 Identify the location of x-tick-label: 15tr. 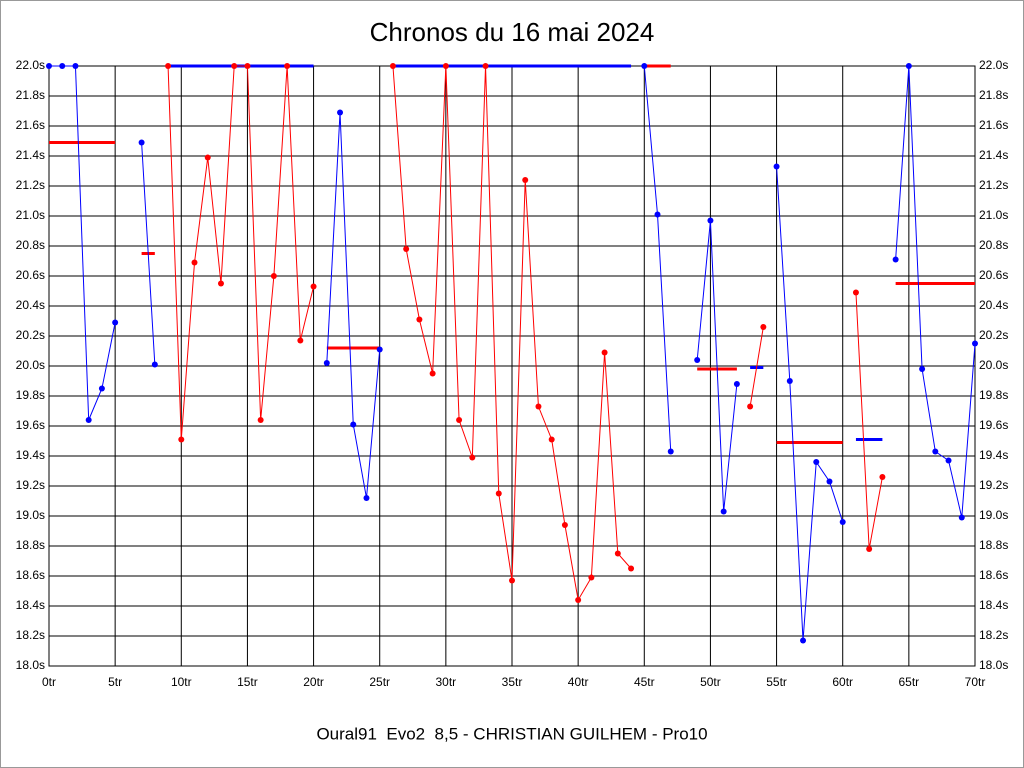
(247, 682).